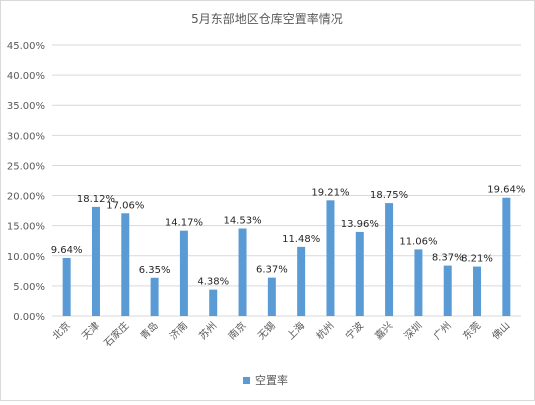  Describe the element at coordinates (506, 190) in the screenshot. I see `data-label: 19.64%` at that location.